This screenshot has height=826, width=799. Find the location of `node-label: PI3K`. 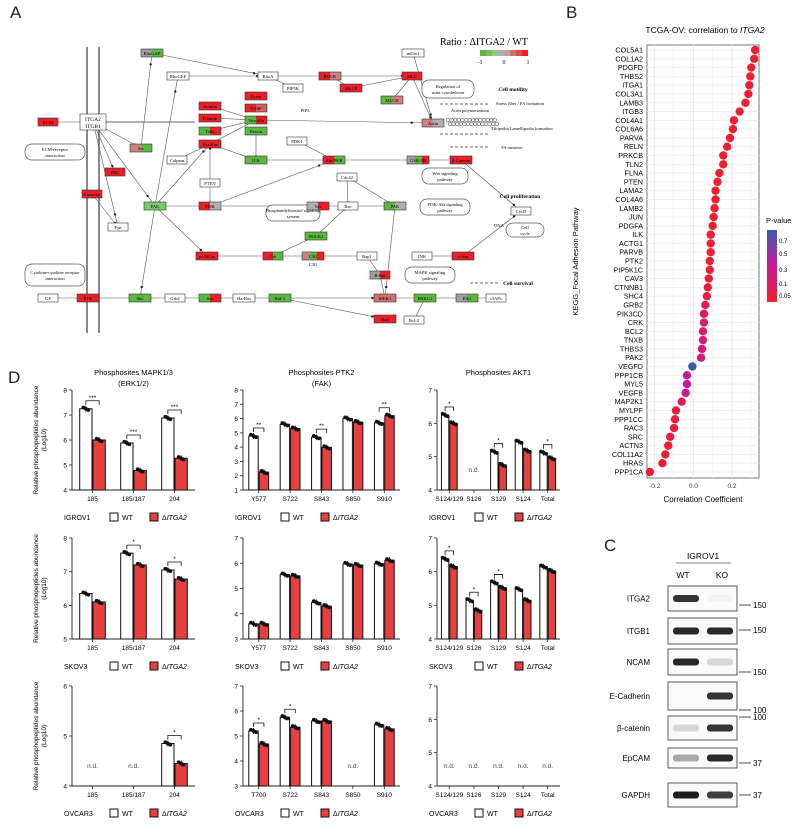

node-label: PI3K is located at coordinates (210, 206).